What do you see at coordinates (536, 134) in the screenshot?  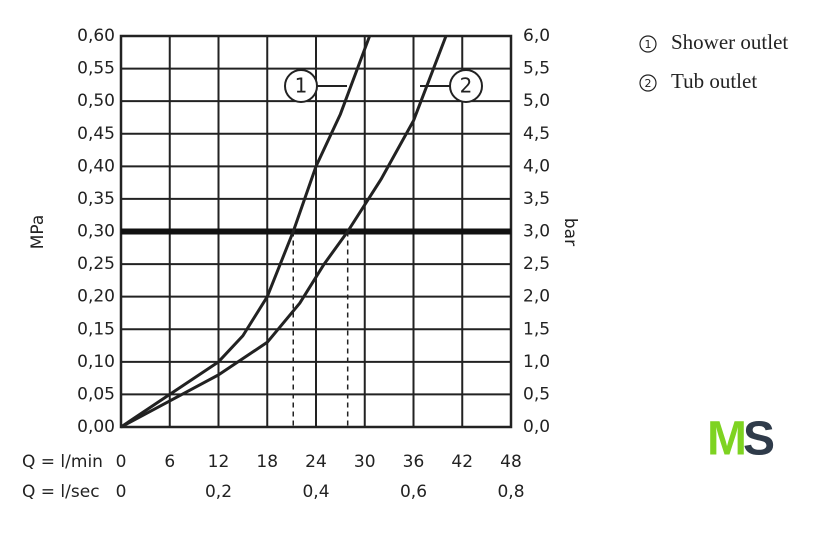 I see `y2-tick-label: 4,5` at bounding box center [536, 134].